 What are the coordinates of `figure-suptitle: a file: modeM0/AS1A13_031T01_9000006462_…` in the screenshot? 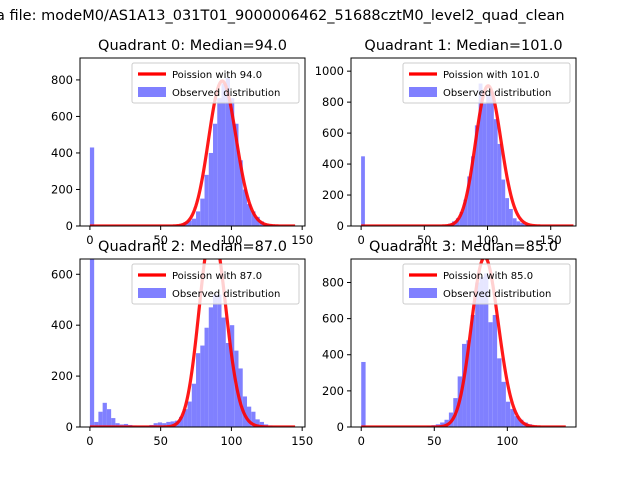 It's located at (282, 16).